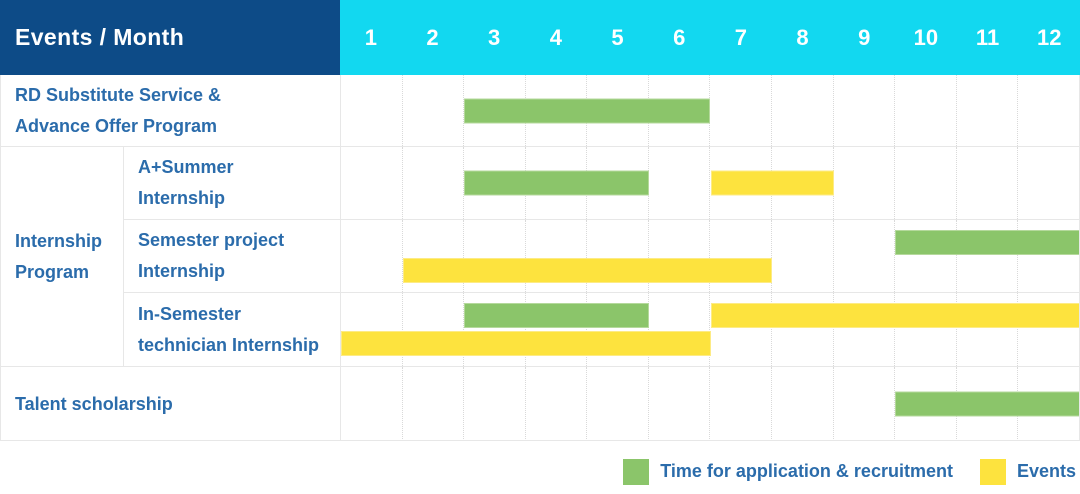 The height and width of the screenshot is (494, 1080). I want to click on row-label-line: Internship, so click(182, 271).